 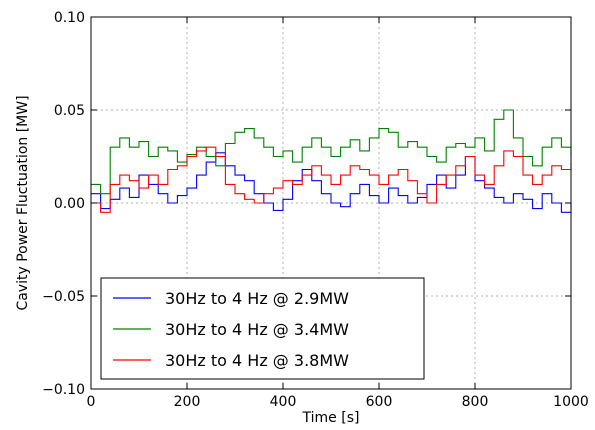 What do you see at coordinates (23, 202) in the screenshot?
I see `y-axis-label: Cavity Power Fluctuation [MW]` at bounding box center [23, 202].